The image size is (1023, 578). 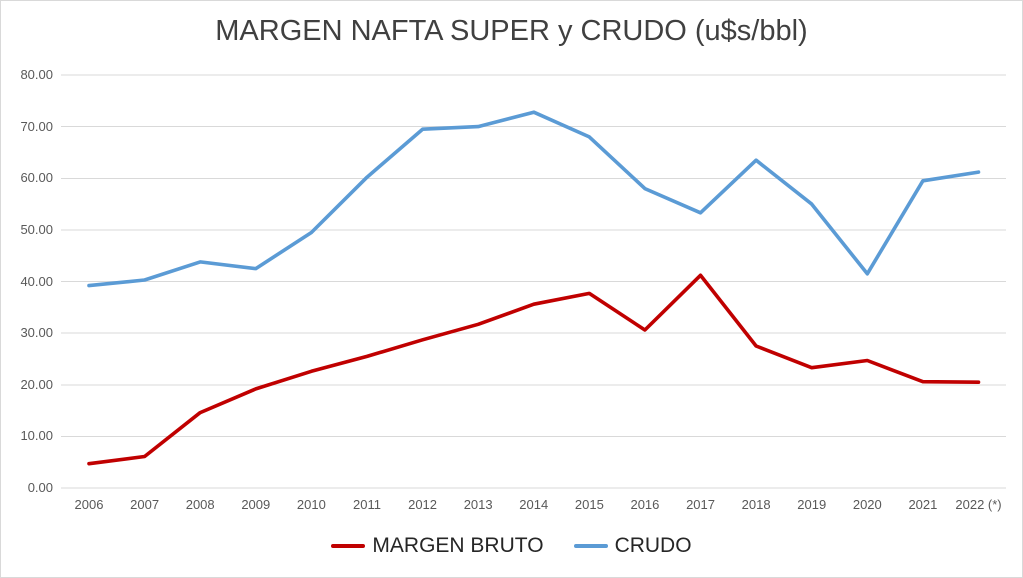 I want to click on legend-item-margen-bruto: MARGEN BRUTO, so click(x=437, y=546).